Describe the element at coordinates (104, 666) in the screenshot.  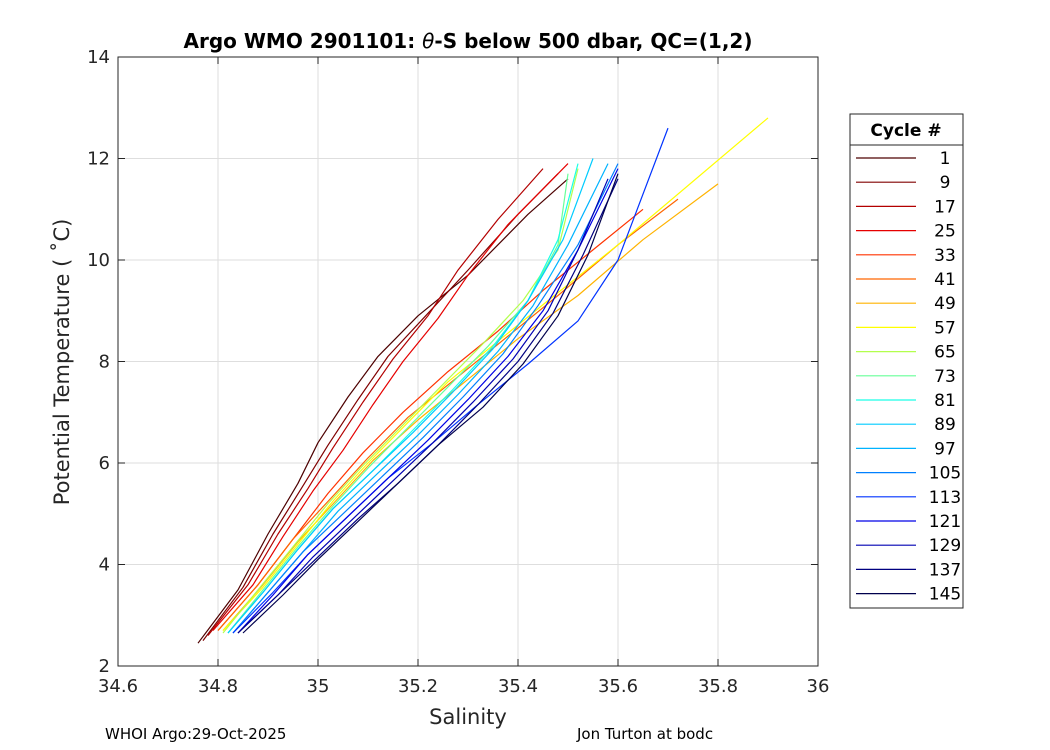
I see `y-tick-label: 2` at that location.